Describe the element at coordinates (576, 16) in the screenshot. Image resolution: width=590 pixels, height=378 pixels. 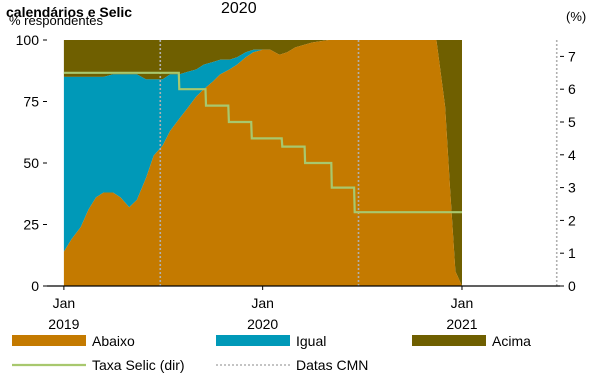
I see `right-axis-label: (%)` at that location.